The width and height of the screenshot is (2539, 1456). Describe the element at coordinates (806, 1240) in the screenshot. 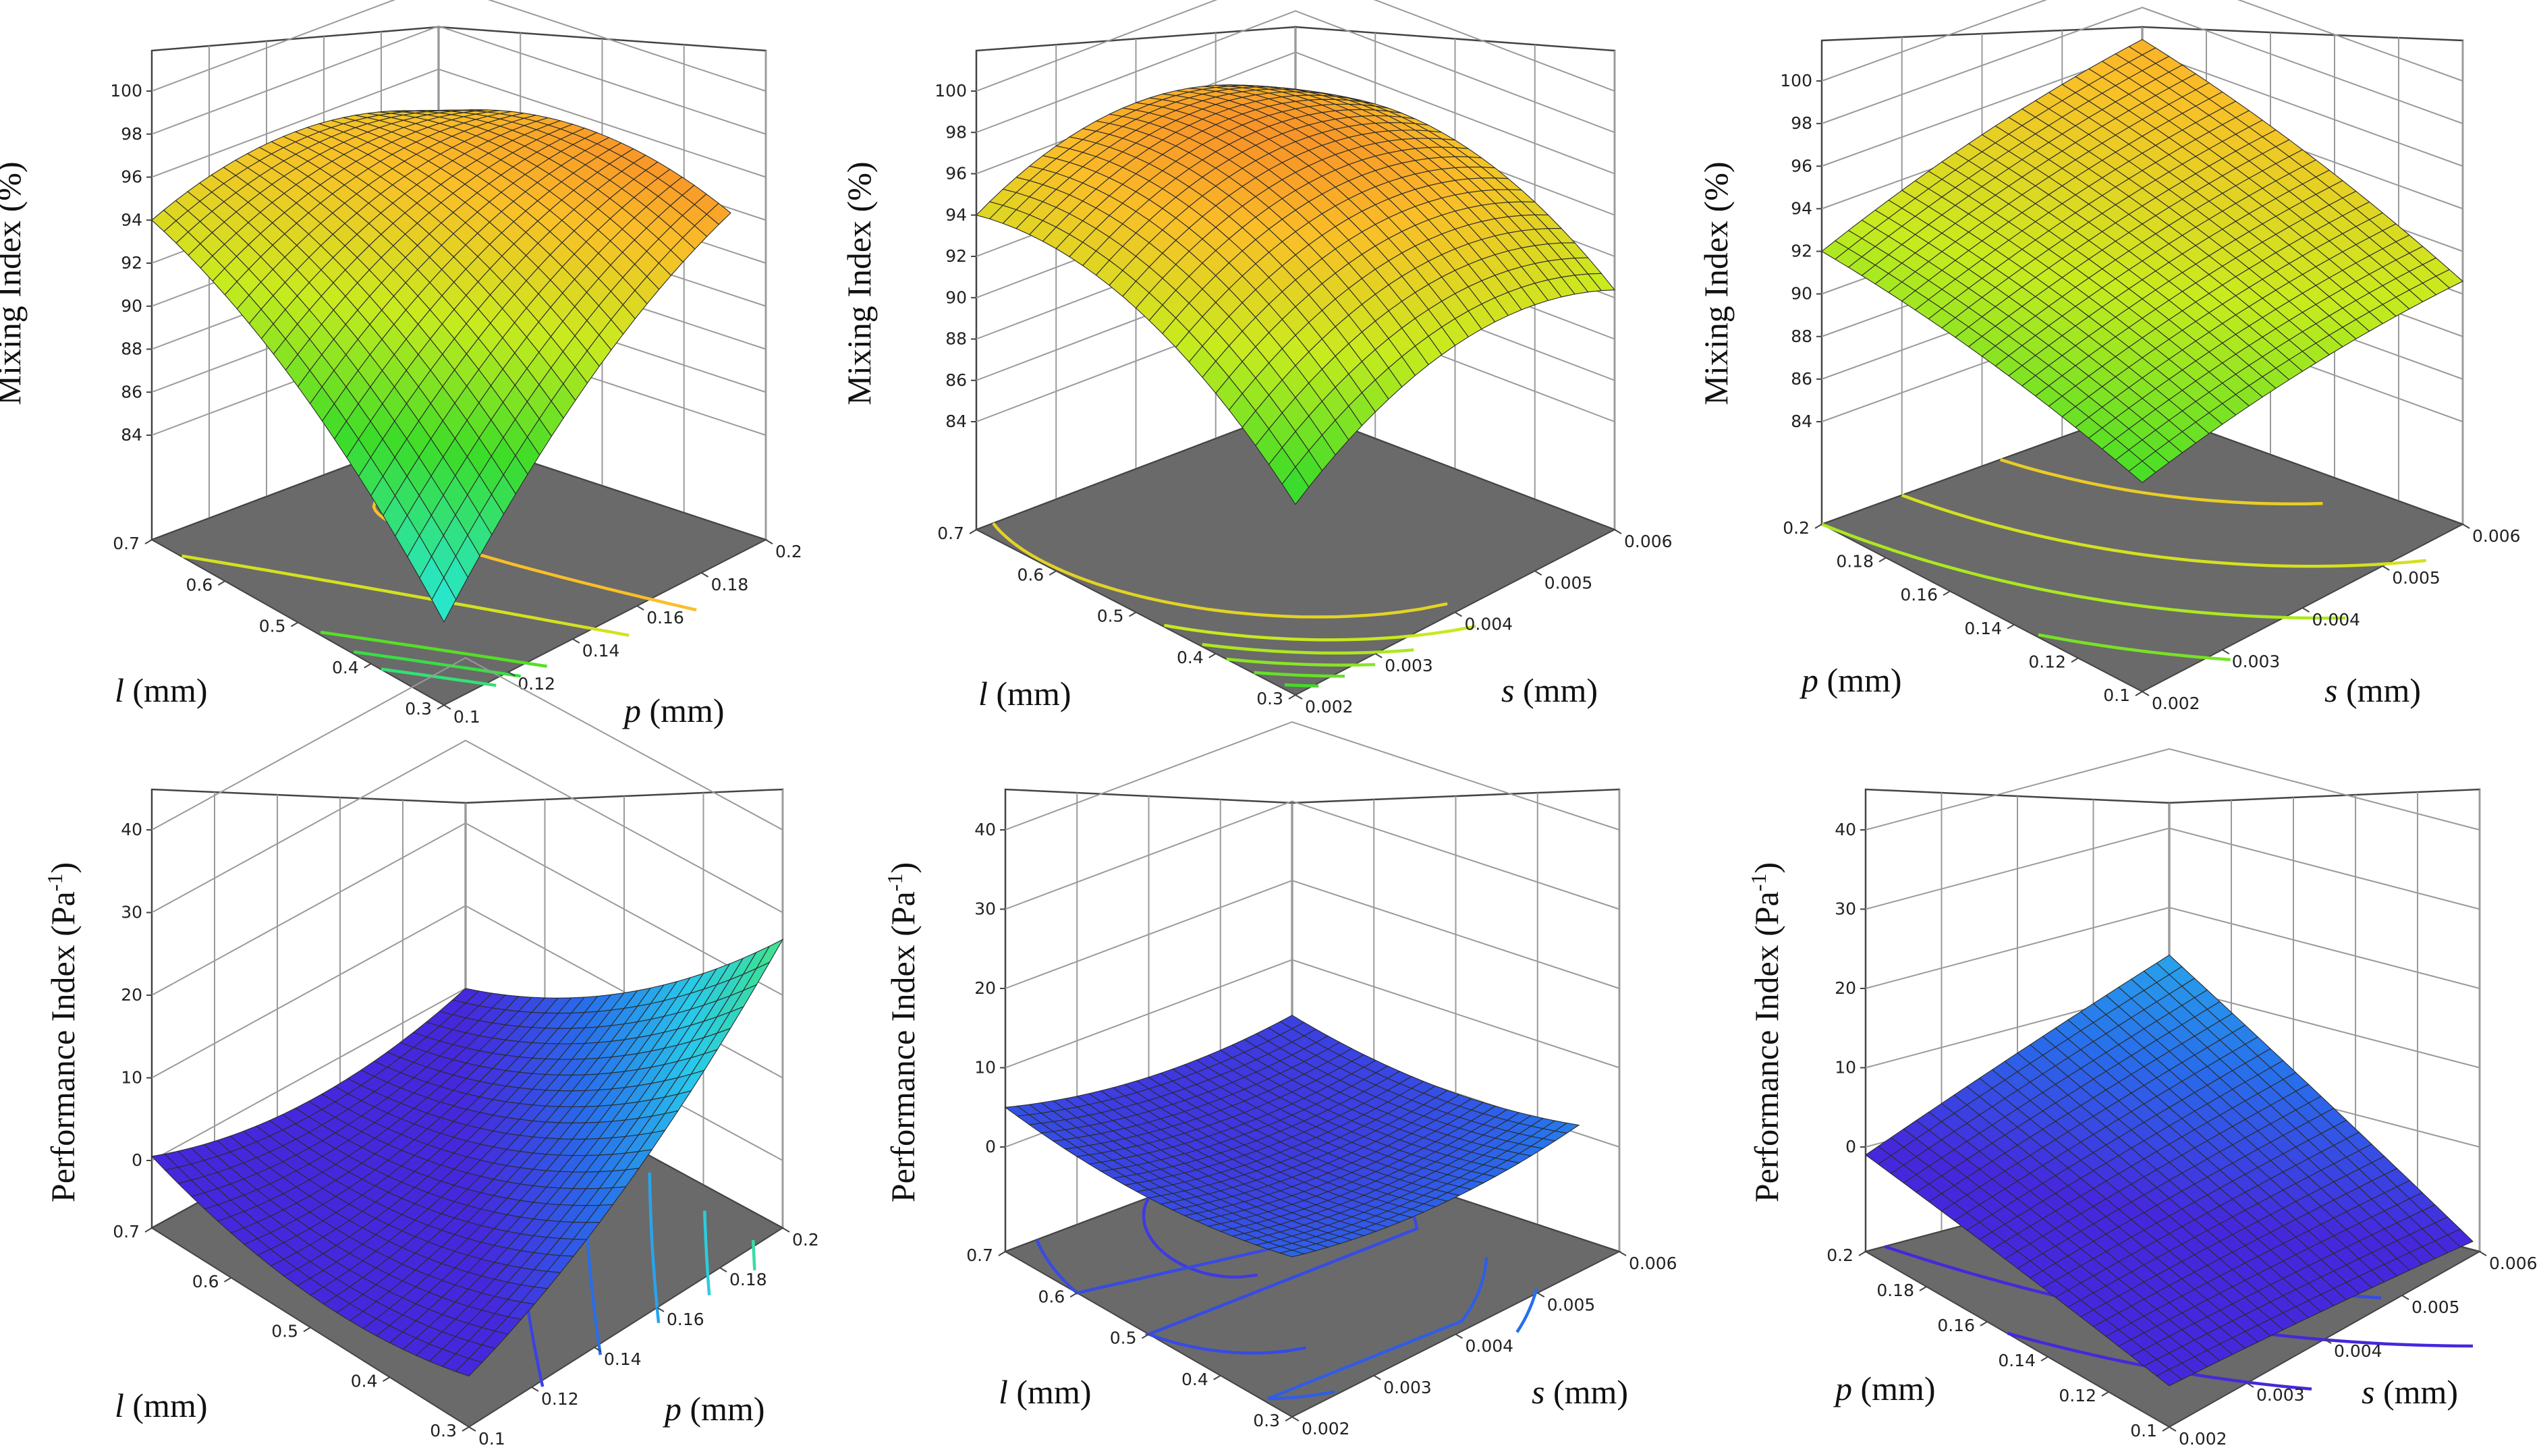

I see `y-tick-label: 0.2` at that location.